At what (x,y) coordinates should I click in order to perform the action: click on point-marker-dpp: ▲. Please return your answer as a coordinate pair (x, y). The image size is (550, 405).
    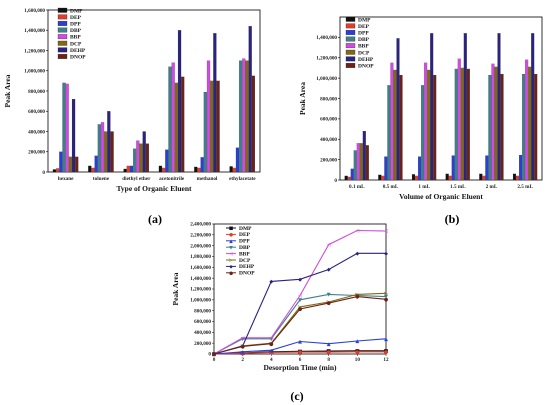
    Looking at the image, I should click on (214, 355).